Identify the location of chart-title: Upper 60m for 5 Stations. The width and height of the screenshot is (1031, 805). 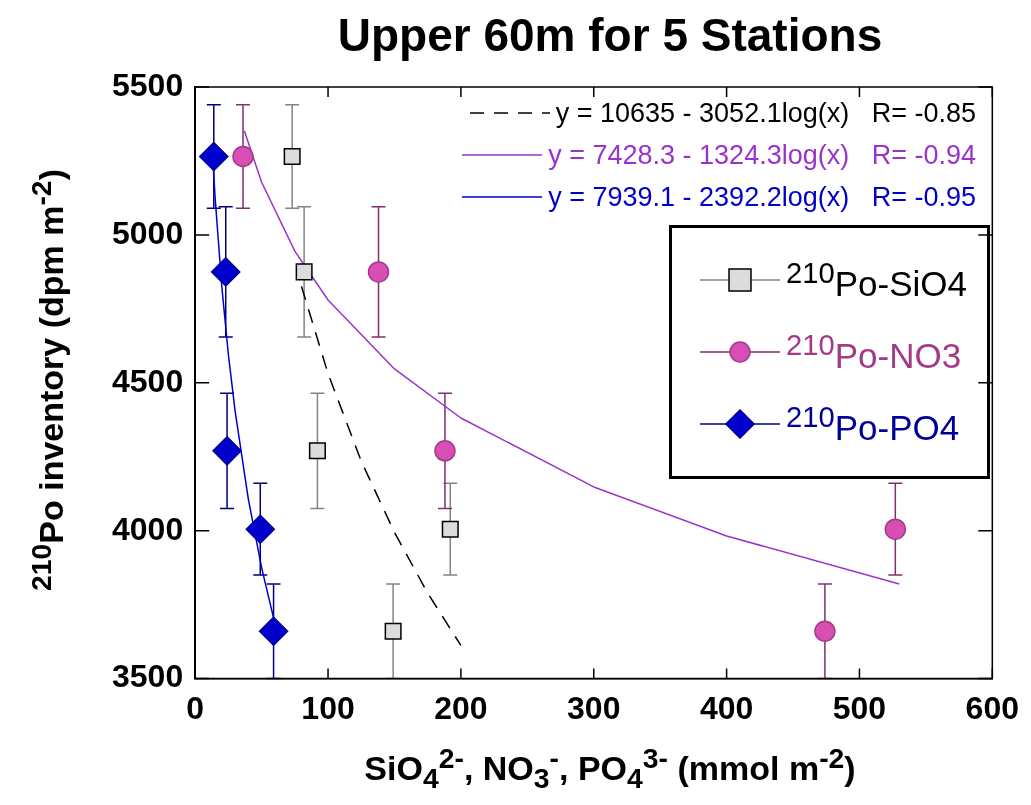
(610, 35).